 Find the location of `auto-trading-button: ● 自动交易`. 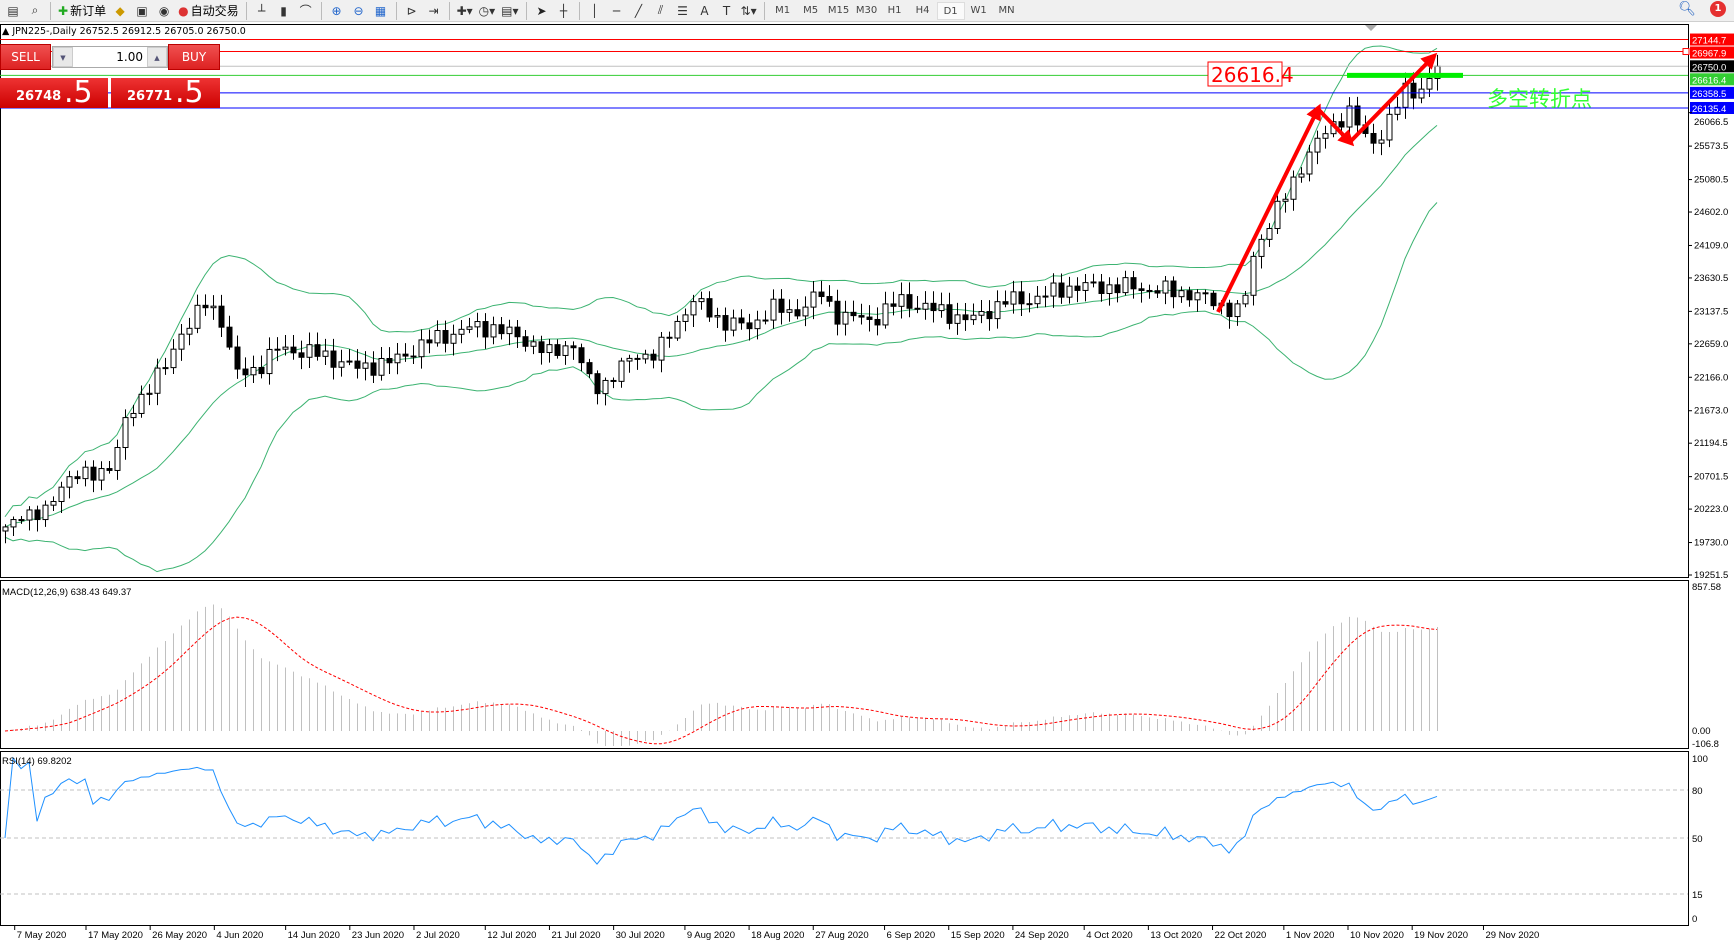

auto-trading-button: ● 自动交易 is located at coordinates (208, 11).